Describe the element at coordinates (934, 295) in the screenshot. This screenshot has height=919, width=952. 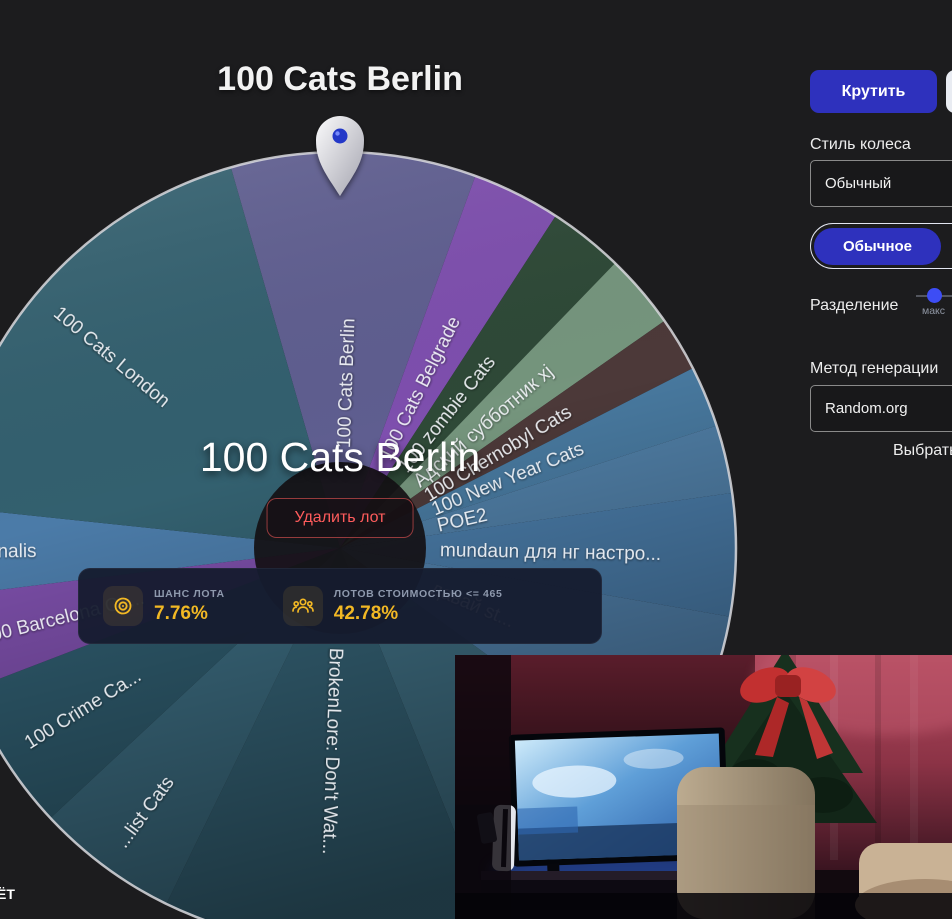
I see `split-slider-handle` at that location.